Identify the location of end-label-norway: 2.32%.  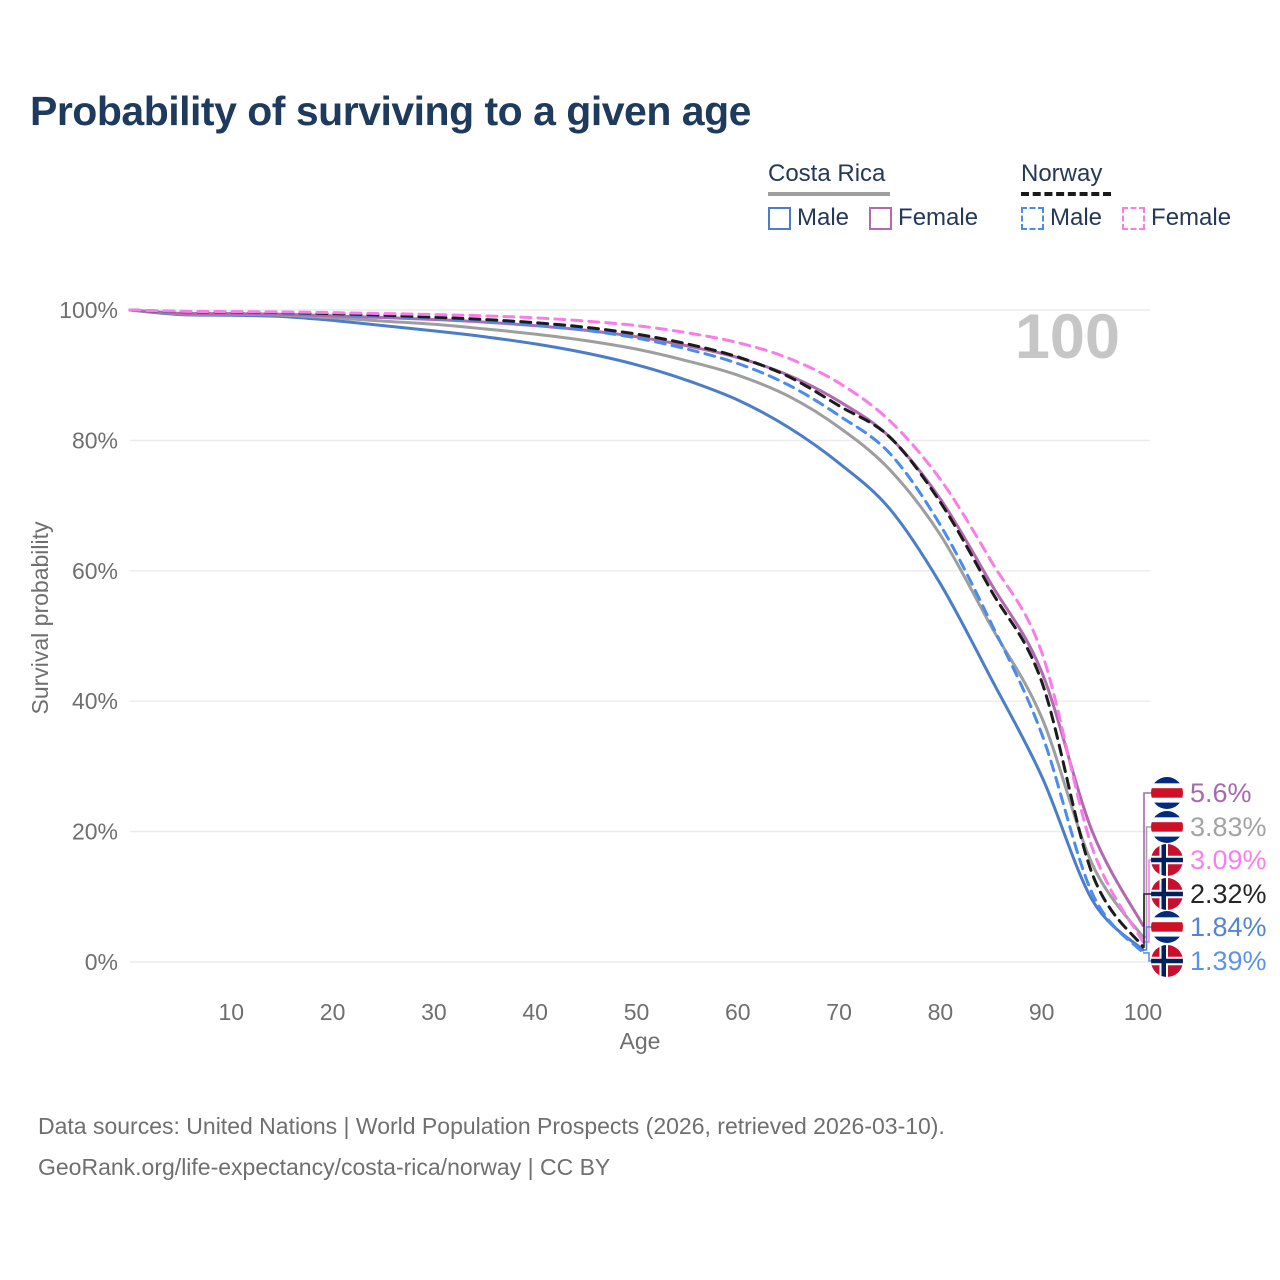
(1228, 894).